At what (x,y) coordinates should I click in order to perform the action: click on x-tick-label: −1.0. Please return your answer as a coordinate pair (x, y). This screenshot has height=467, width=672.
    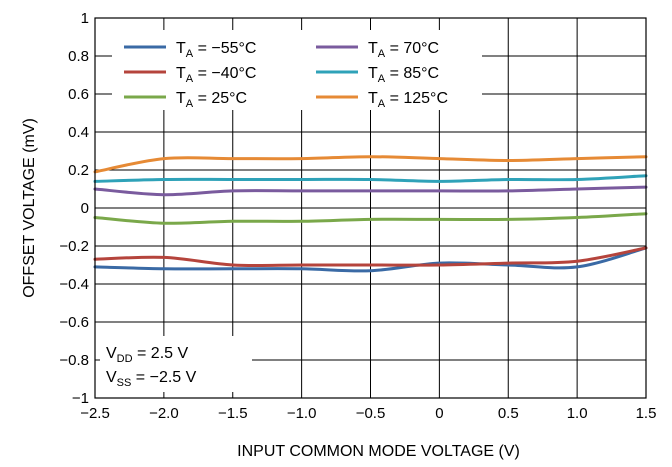
    Looking at the image, I should click on (302, 413).